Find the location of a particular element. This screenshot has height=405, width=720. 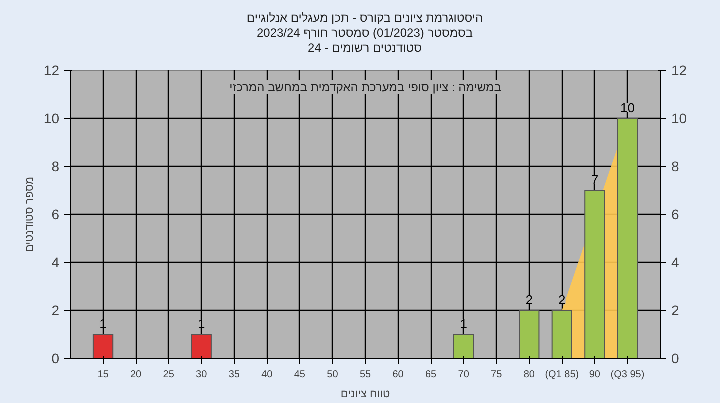

x-tick-label: 25 is located at coordinates (169, 375).